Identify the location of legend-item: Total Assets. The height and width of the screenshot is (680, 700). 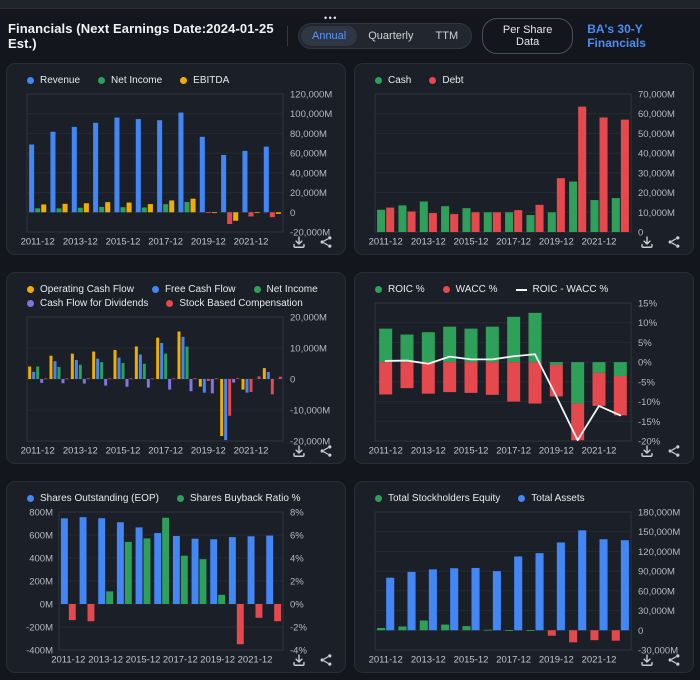
(551, 498).